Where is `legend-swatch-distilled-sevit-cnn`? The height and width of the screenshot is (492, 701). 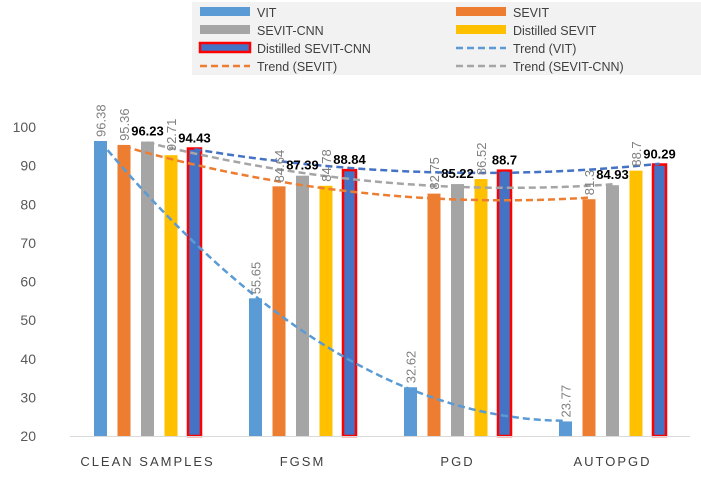 legend-swatch-distilled-sevit-cnn is located at coordinates (225, 47).